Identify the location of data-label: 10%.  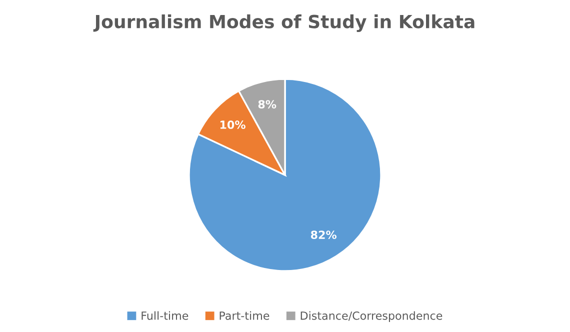
(233, 124).